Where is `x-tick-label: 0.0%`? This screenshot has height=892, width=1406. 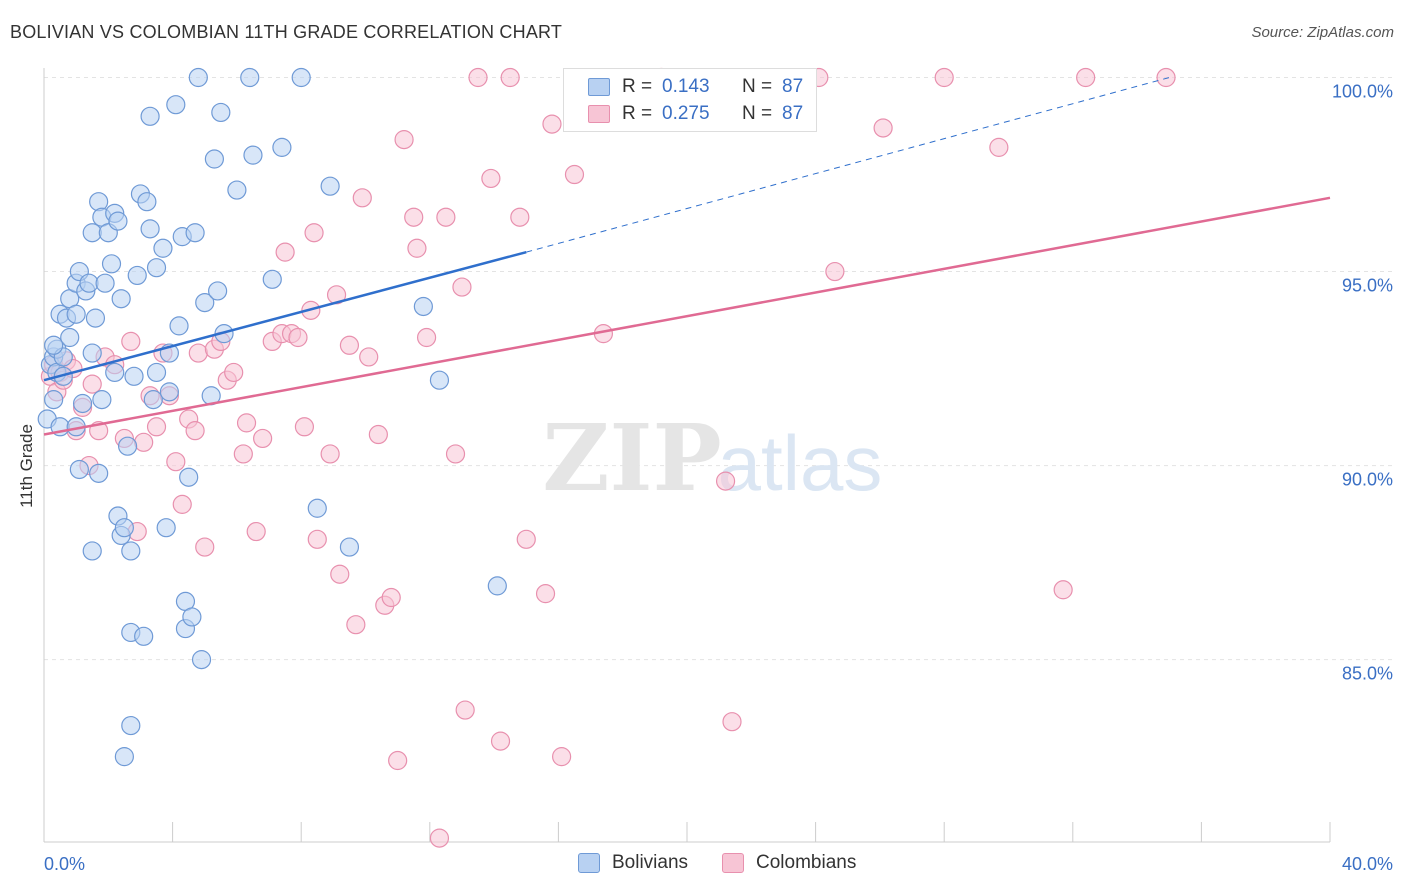 x-tick-label: 0.0% is located at coordinates (64, 864).